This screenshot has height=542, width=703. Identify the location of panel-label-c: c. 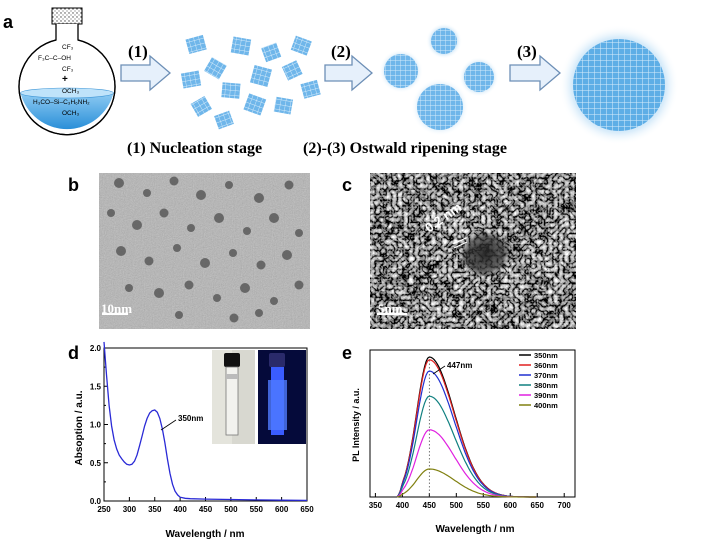
(347, 185).